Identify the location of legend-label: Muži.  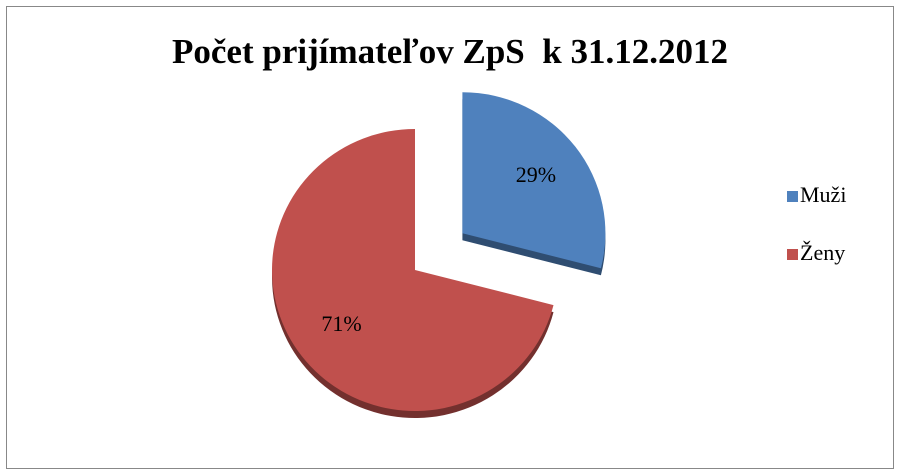
(823, 194).